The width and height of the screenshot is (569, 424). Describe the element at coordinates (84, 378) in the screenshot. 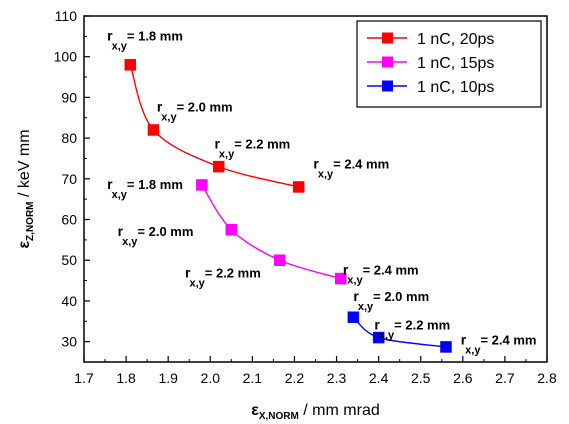

I see `x-tick-label: 1.7` at that location.